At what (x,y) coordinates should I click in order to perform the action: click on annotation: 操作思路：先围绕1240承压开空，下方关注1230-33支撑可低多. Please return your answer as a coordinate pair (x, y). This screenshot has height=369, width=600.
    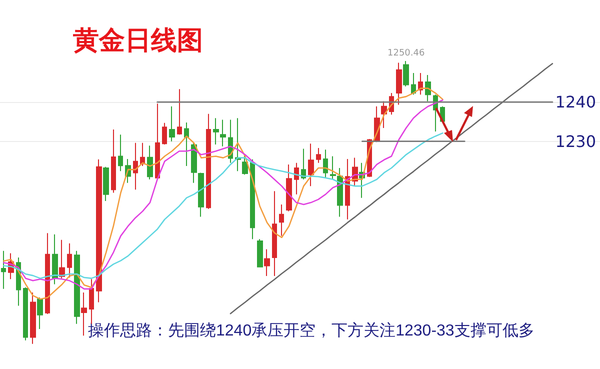
    Looking at the image, I should click on (311, 331).